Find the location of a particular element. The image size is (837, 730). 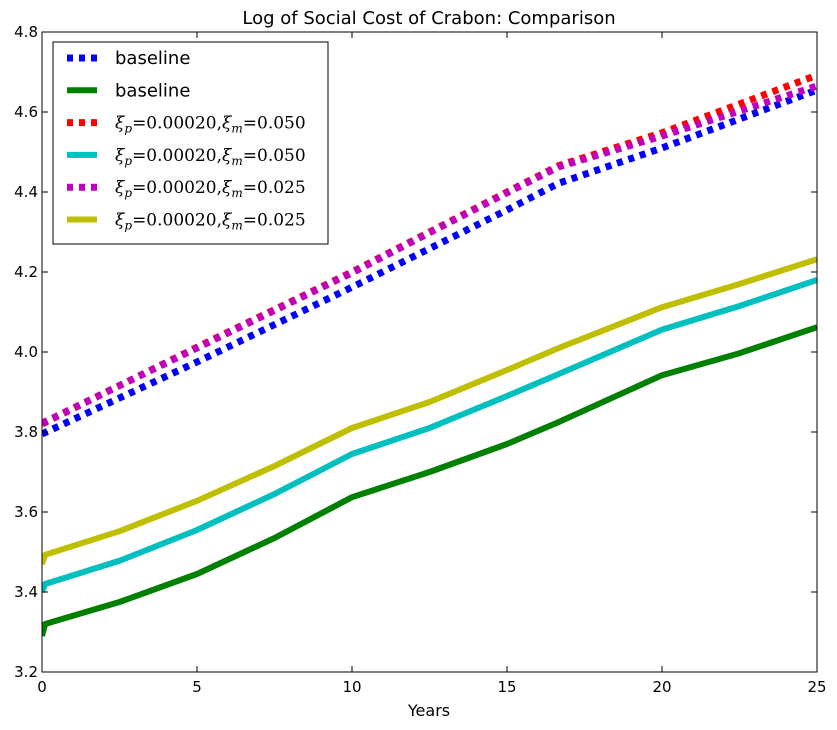

y-tick-label: 4.4 is located at coordinates (26, 192).